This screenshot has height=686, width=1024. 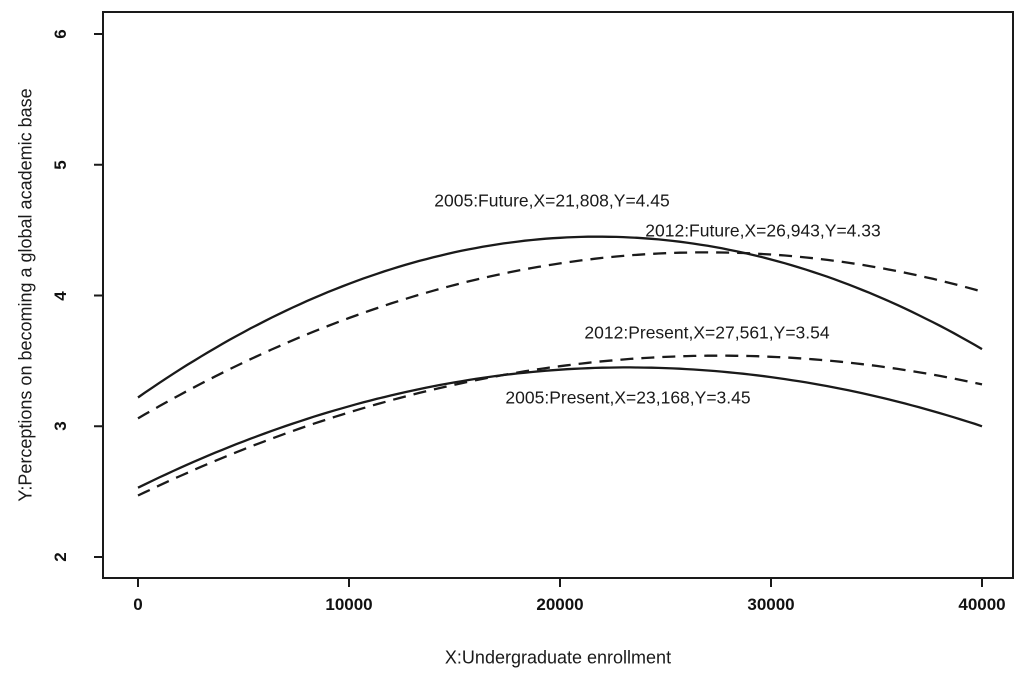 I want to click on y-tick-label: 2, so click(x=60, y=557).